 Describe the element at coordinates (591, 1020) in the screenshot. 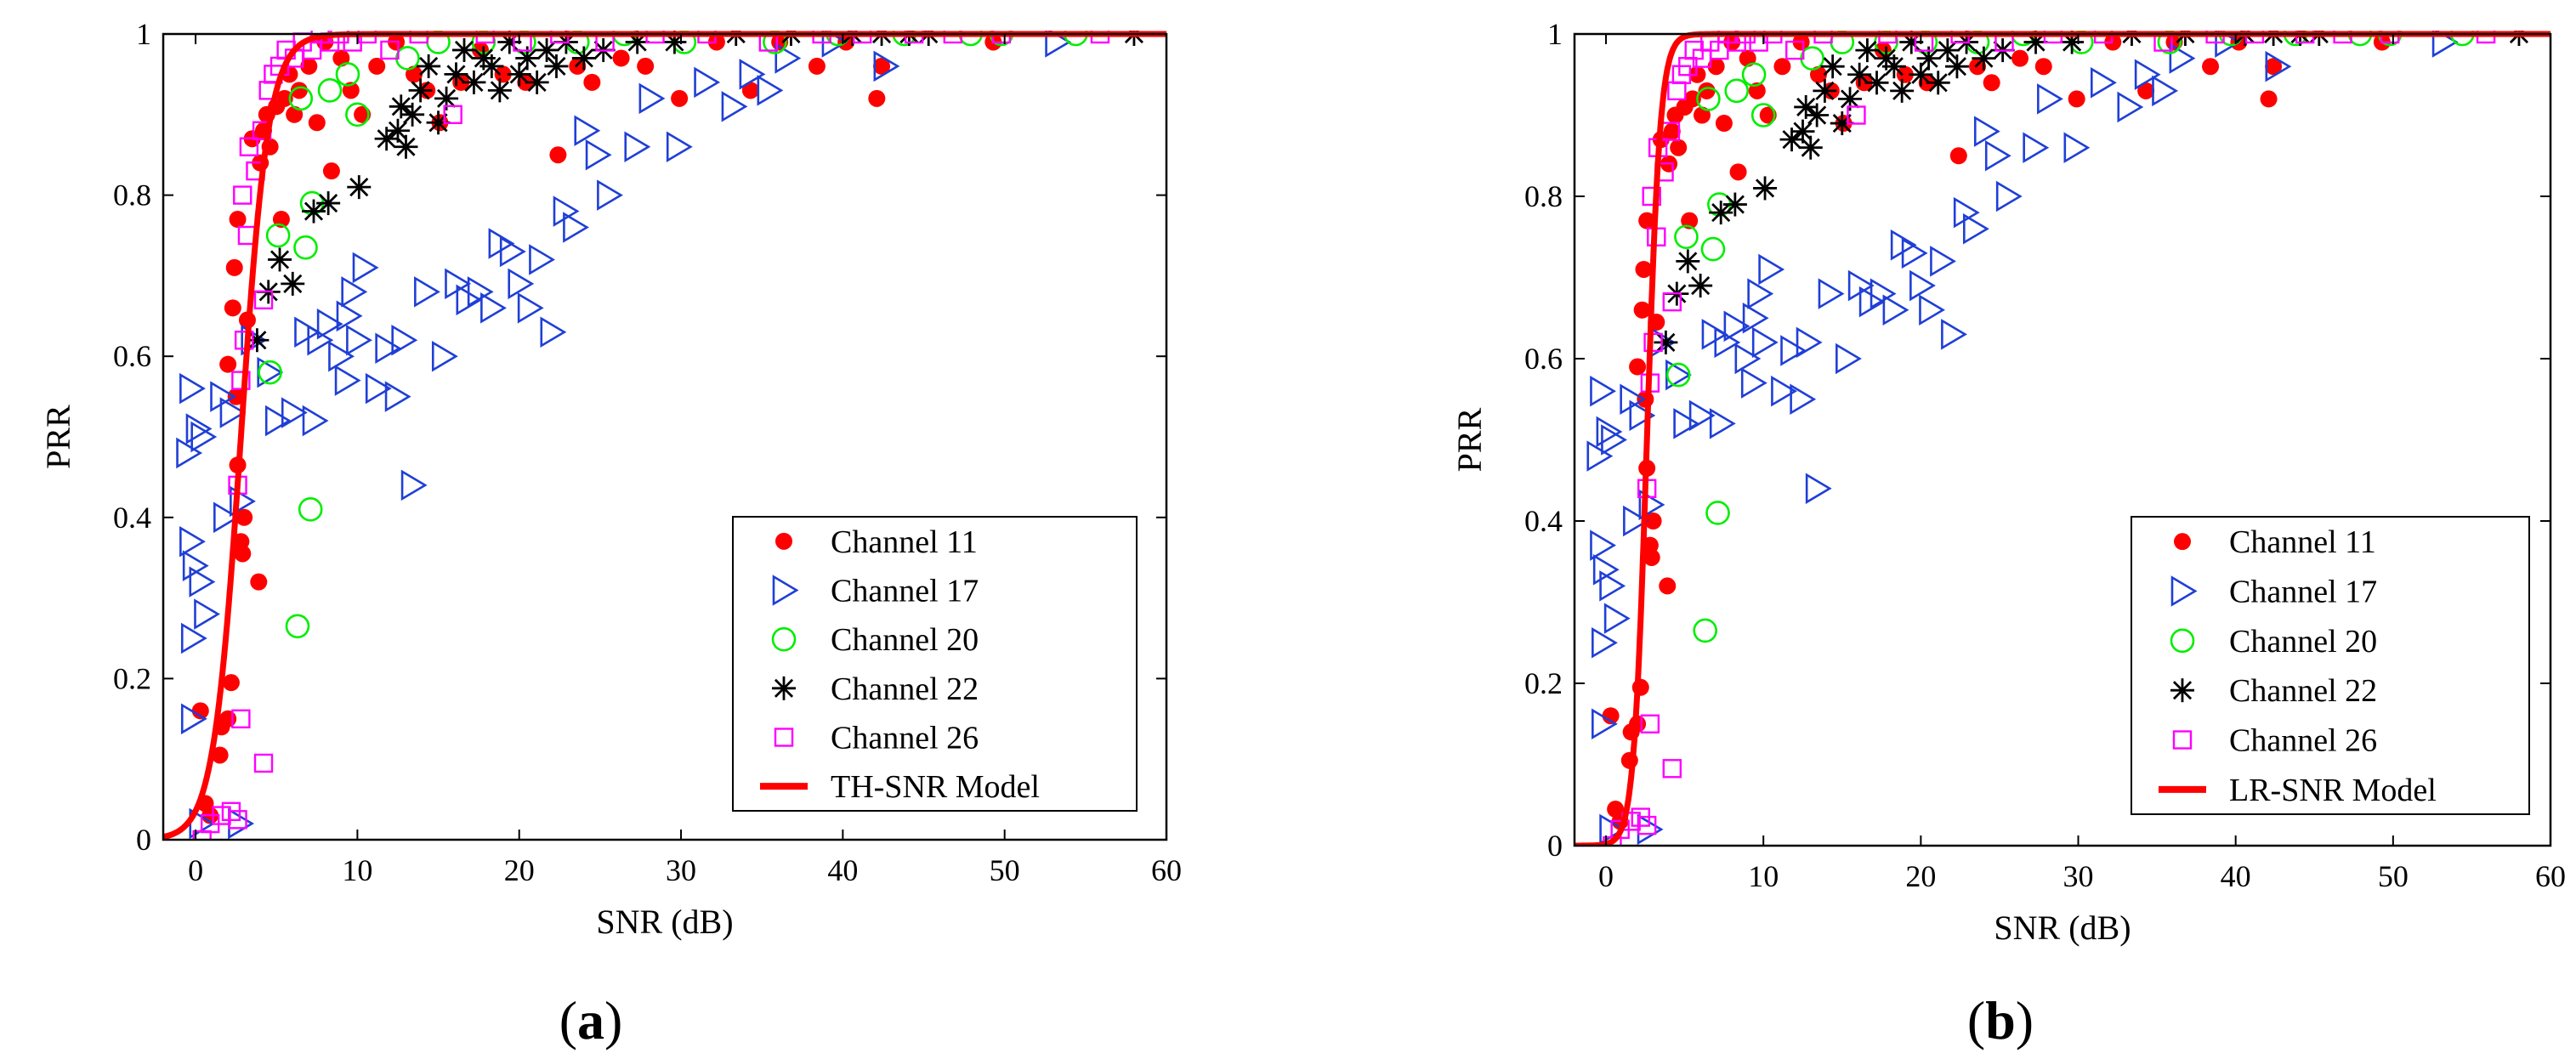

I see `panel-caption-a: (a)` at that location.